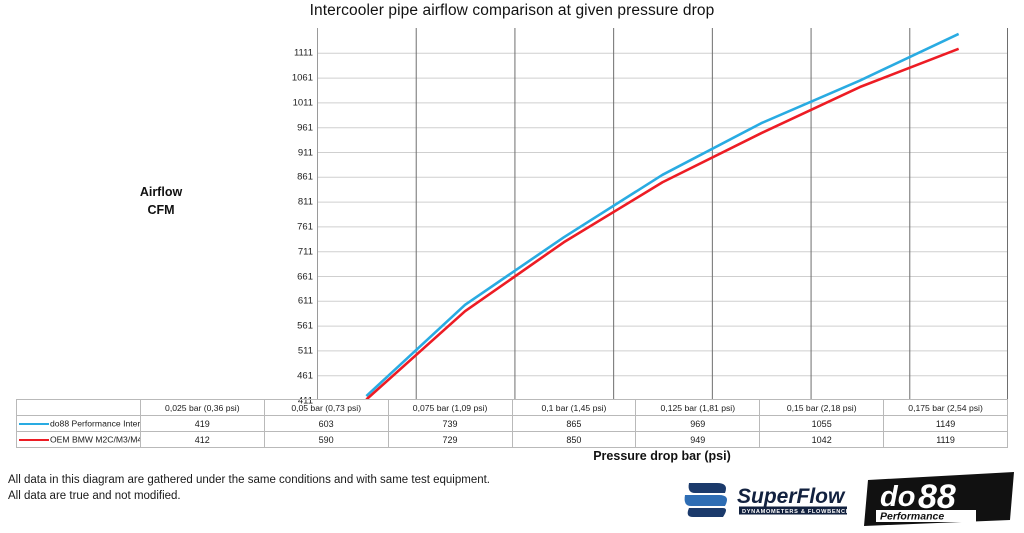 Image resolution: width=1024 pixels, height=533 pixels. Describe the element at coordinates (945, 439) in the screenshot. I see `data-value-cell: 1119` at that location.